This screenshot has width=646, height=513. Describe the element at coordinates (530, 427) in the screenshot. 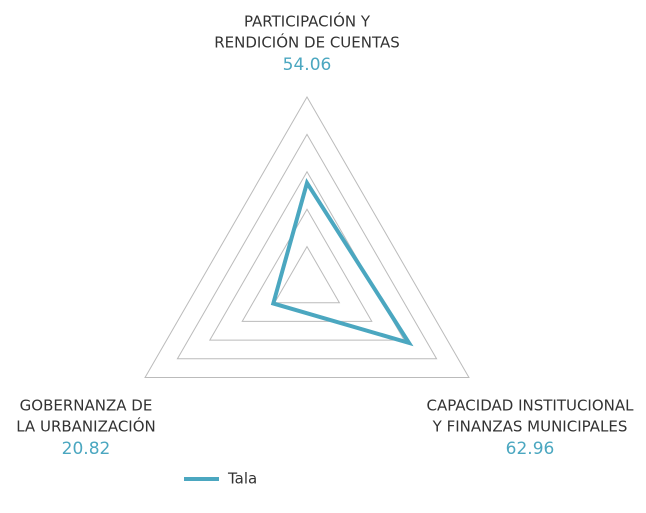

I see `axis-label: Y FINANZAS MUNICIPALES` at that location.